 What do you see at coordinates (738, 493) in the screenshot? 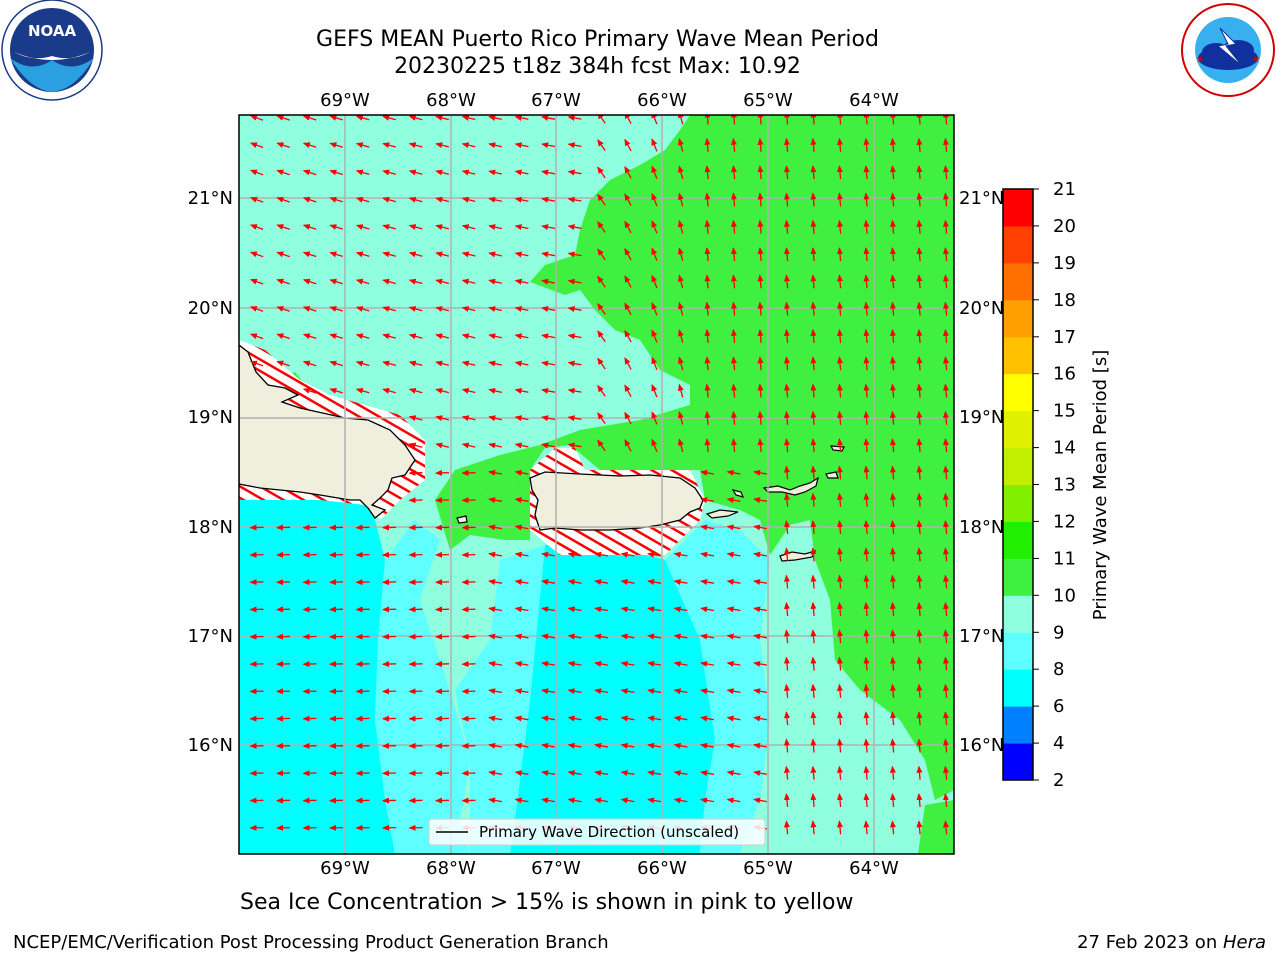
I see `culebra-island` at bounding box center [738, 493].